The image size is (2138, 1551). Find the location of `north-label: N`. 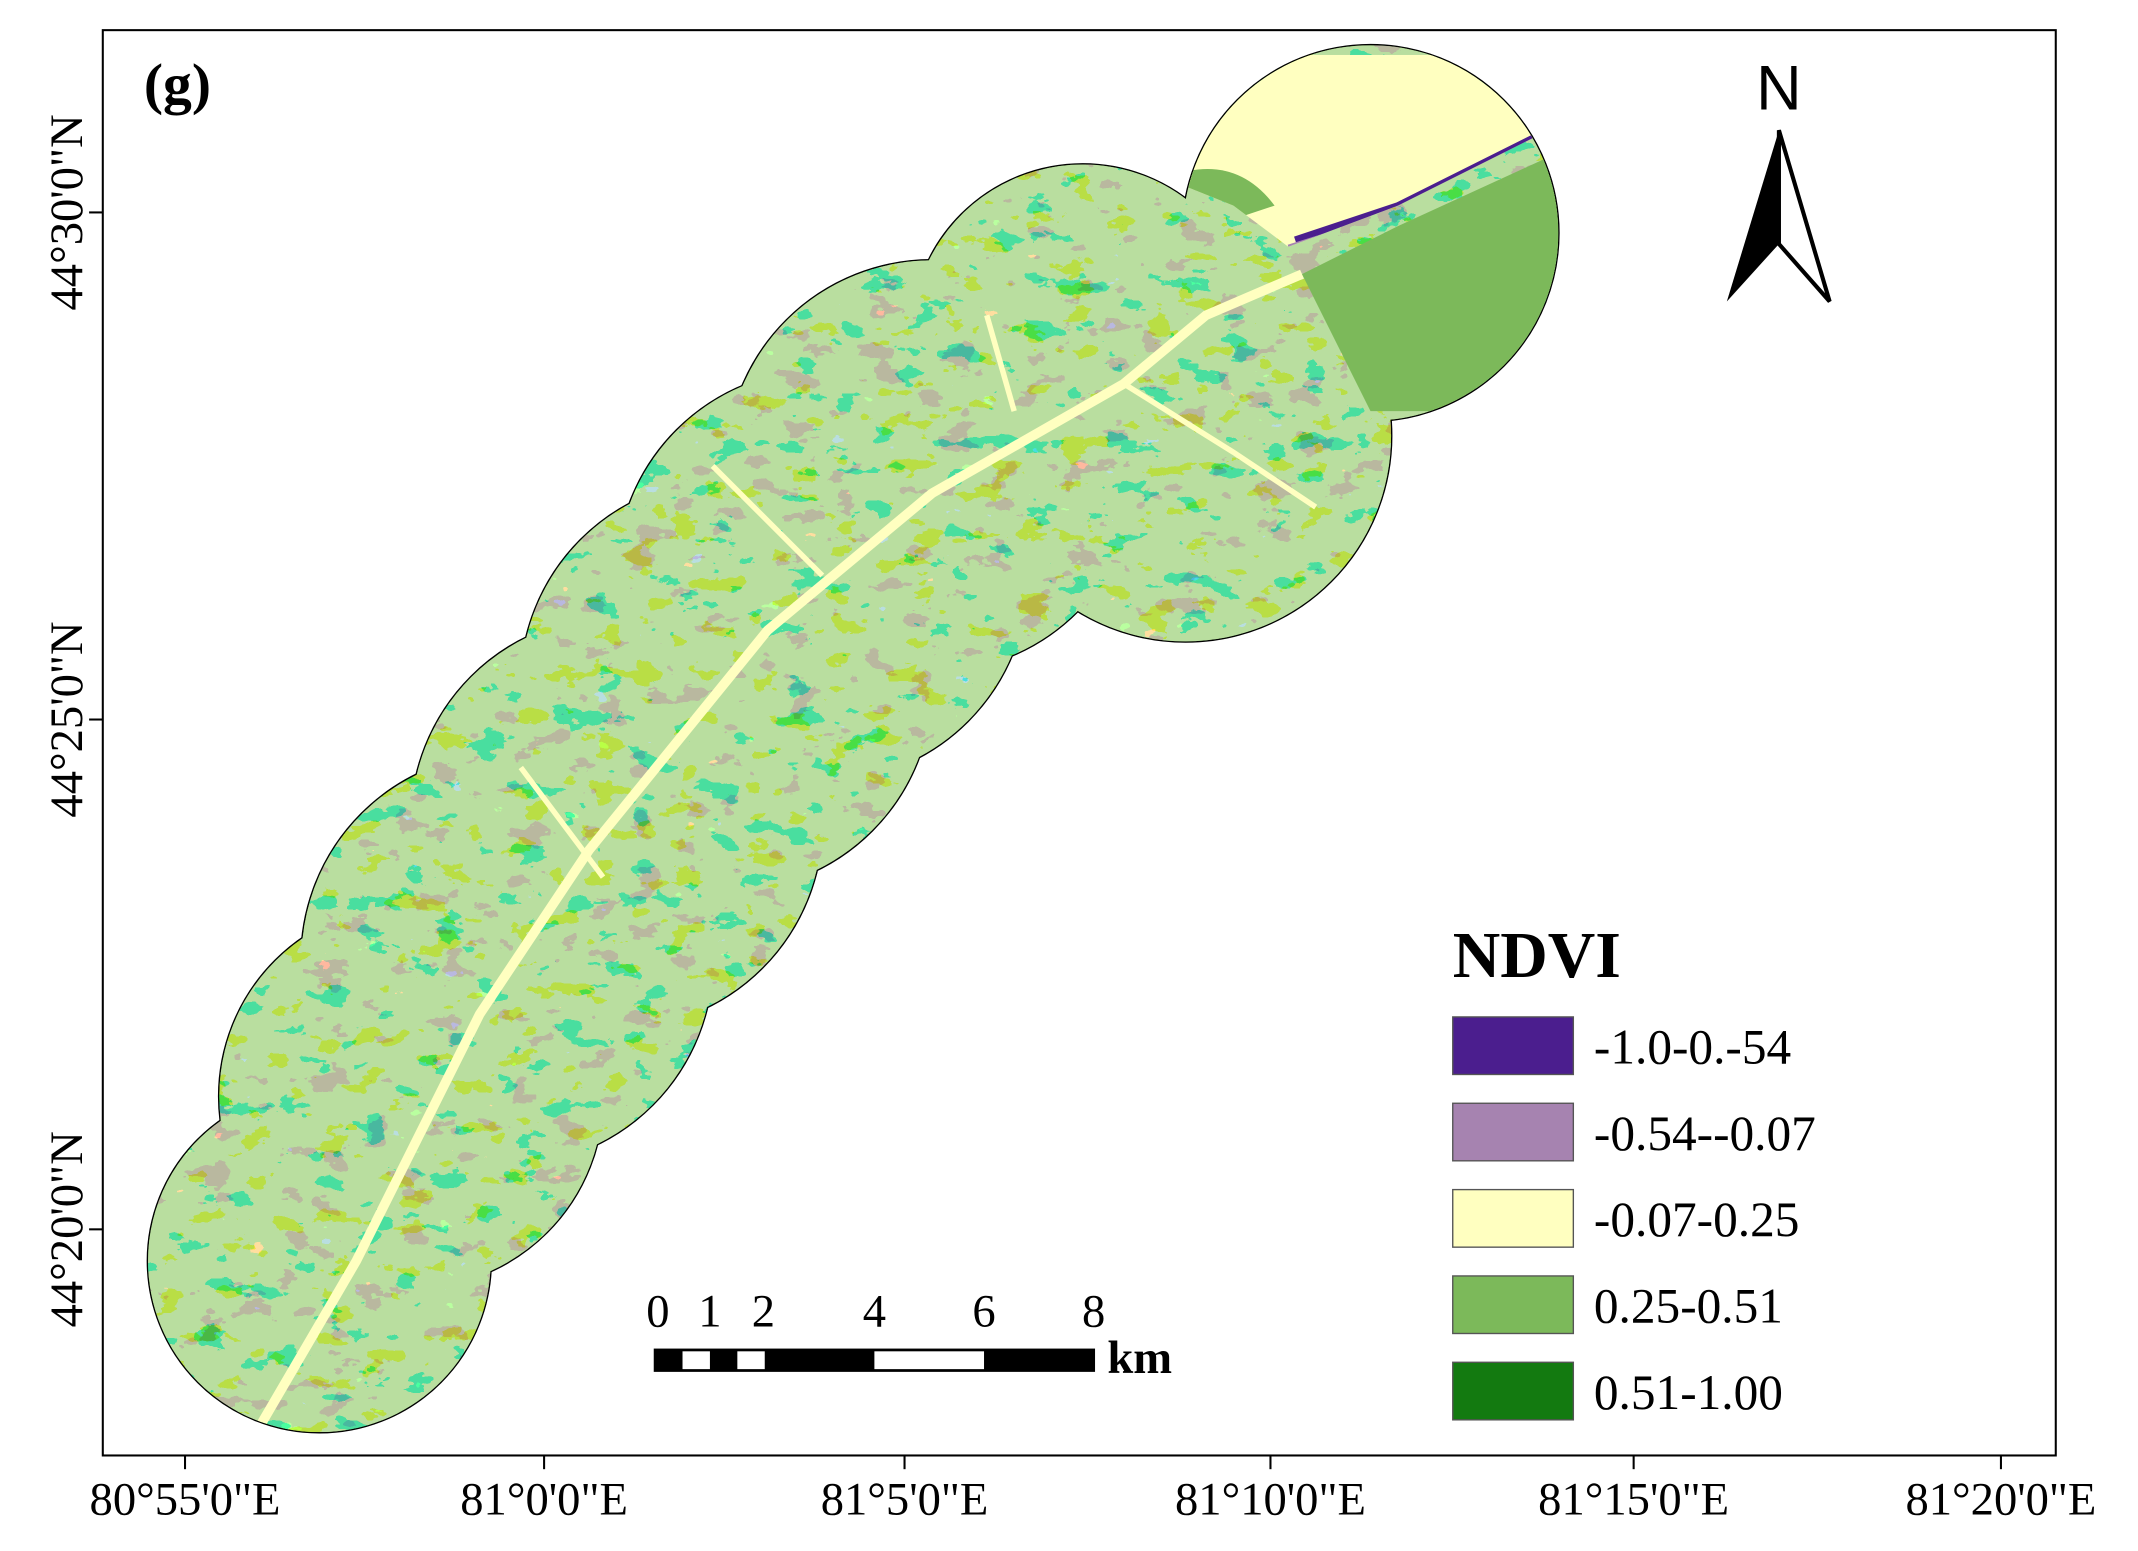

north-label: N is located at coordinates (1779, 89).